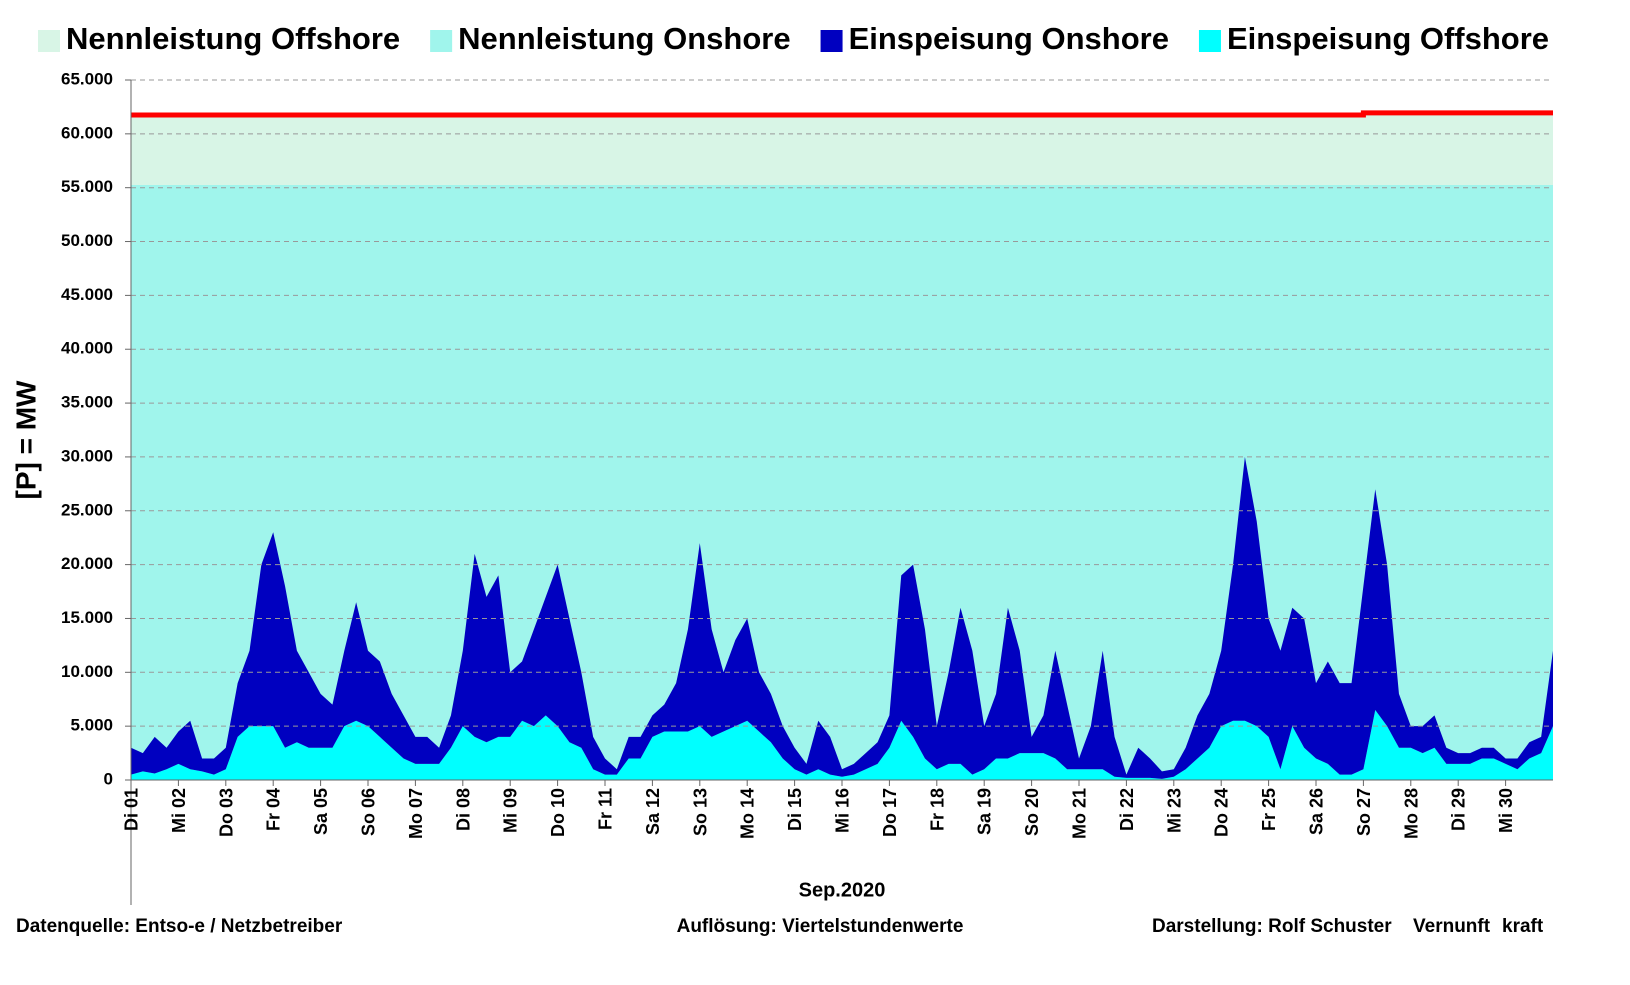 The height and width of the screenshot is (985, 1630). What do you see at coordinates (985, 811) in the screenshot?
I see `x-tick-label: Sa 19` at bounding box center [985, 811].